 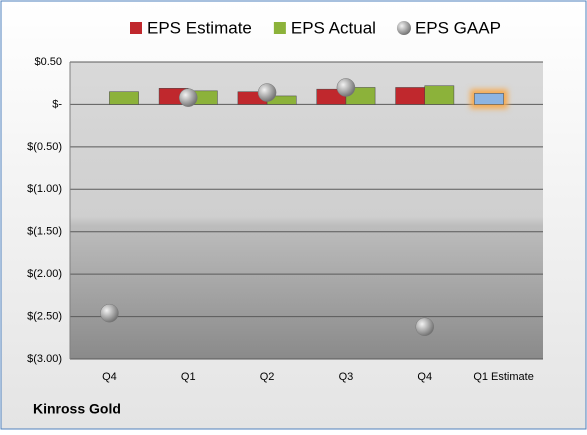 What do you see at coordinates (44, 232) in the screenshot?
I see `y-tick-label: $(1.50)` at bounding box center [44, 232].